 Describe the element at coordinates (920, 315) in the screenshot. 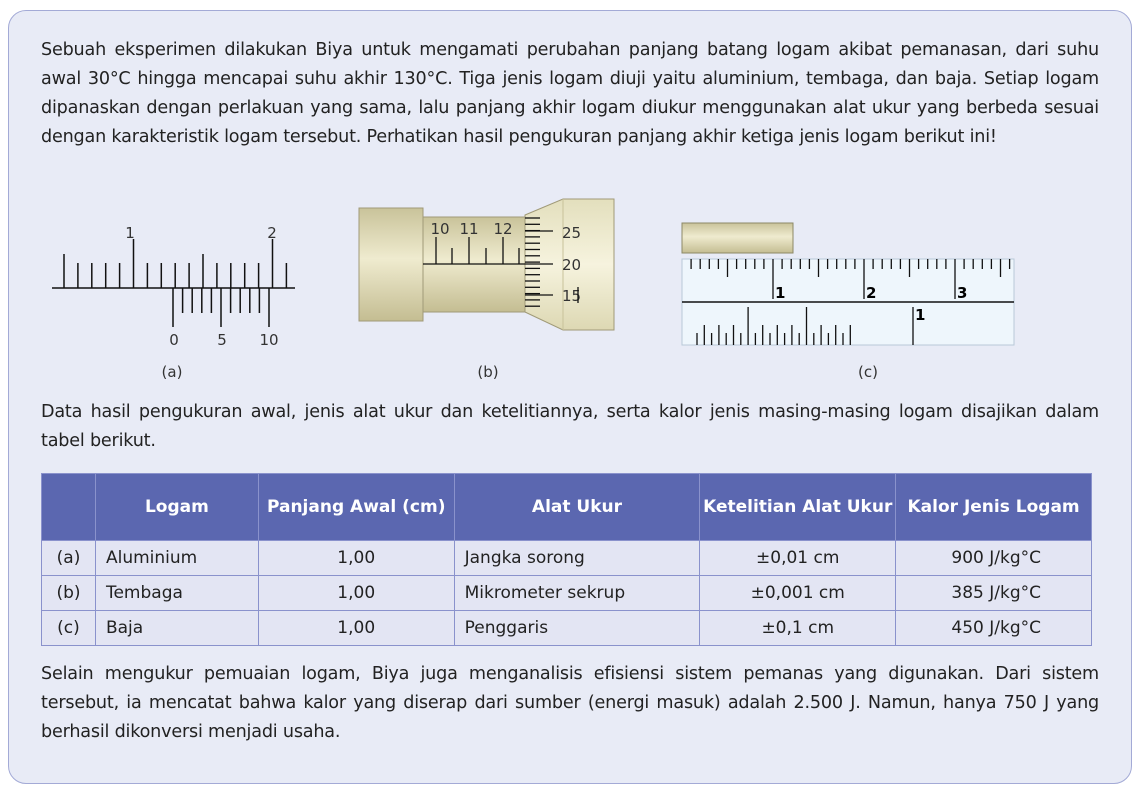

I see `ruler-vernier-label: 1` at that location.